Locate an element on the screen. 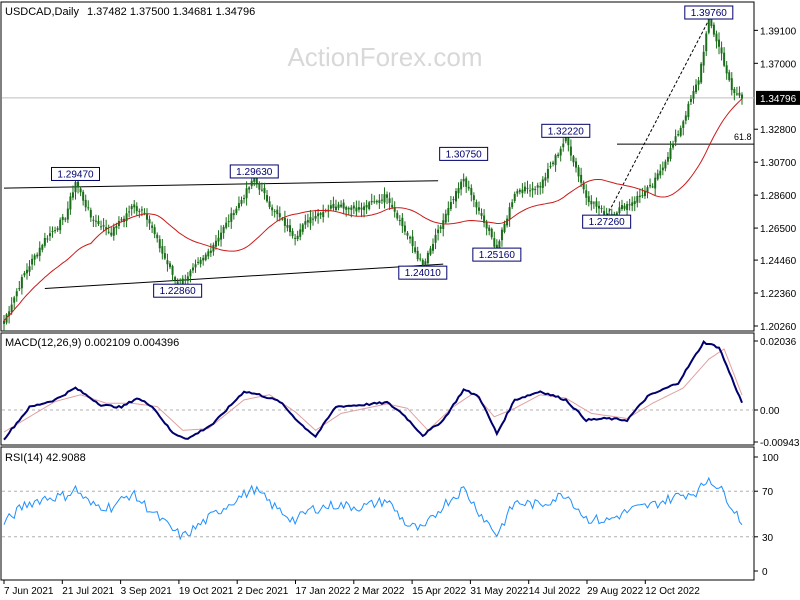 Image resolution: width=800 pixels, height=600 pixels. price-tick-label: 1.32800 is located at coordinates (778, 130).